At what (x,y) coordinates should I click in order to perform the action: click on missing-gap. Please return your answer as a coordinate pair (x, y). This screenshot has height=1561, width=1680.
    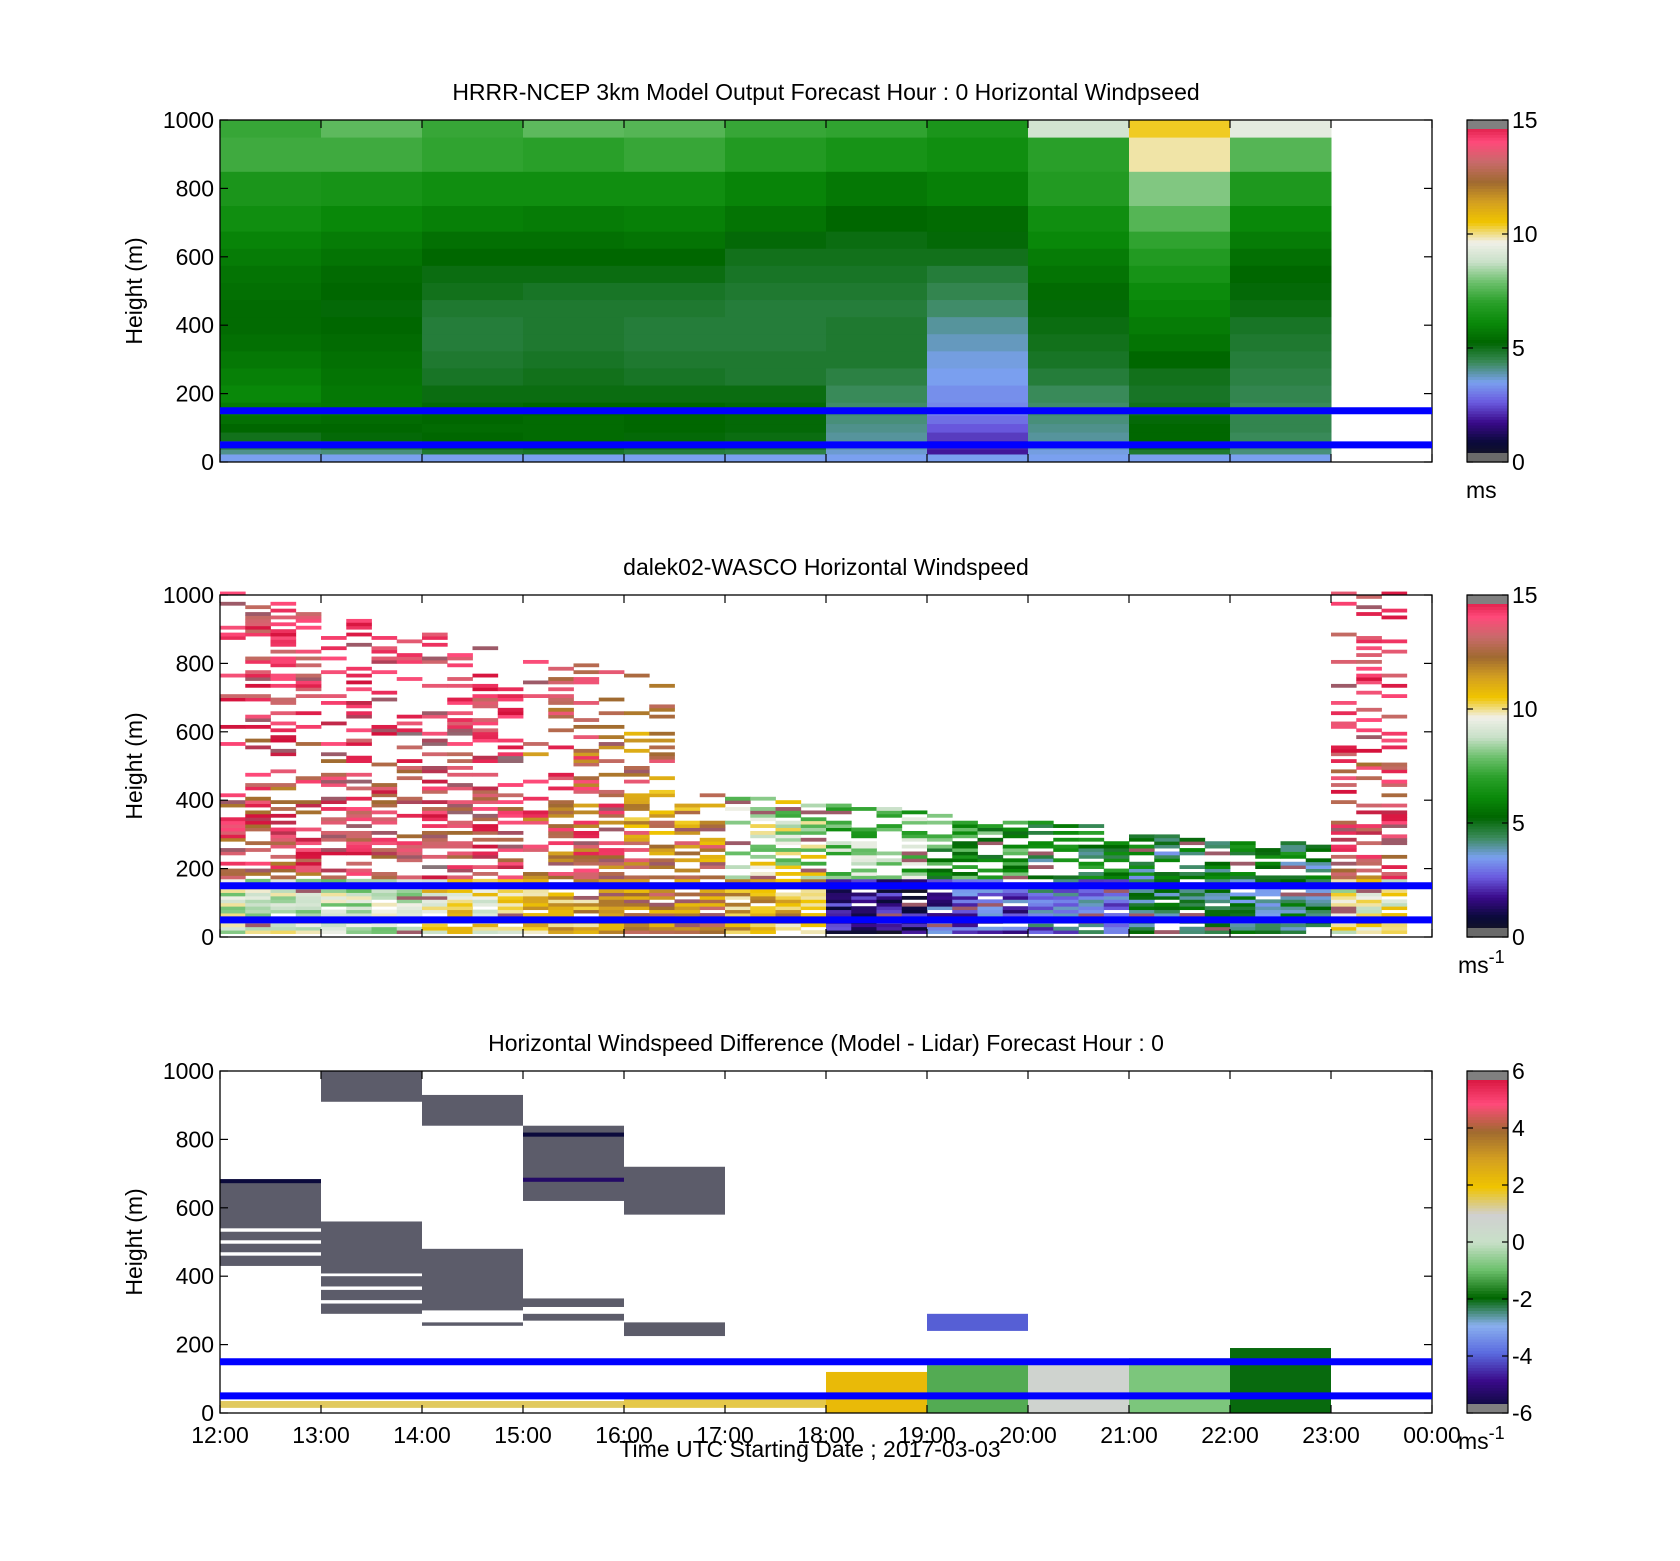
    Looking at the image, I should click on (573, 1310).